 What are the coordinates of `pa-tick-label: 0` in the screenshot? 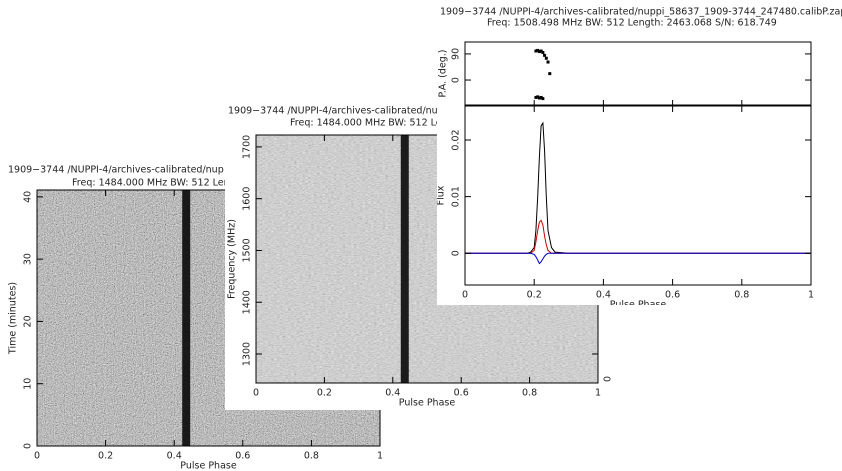 It's located at (456, 80).